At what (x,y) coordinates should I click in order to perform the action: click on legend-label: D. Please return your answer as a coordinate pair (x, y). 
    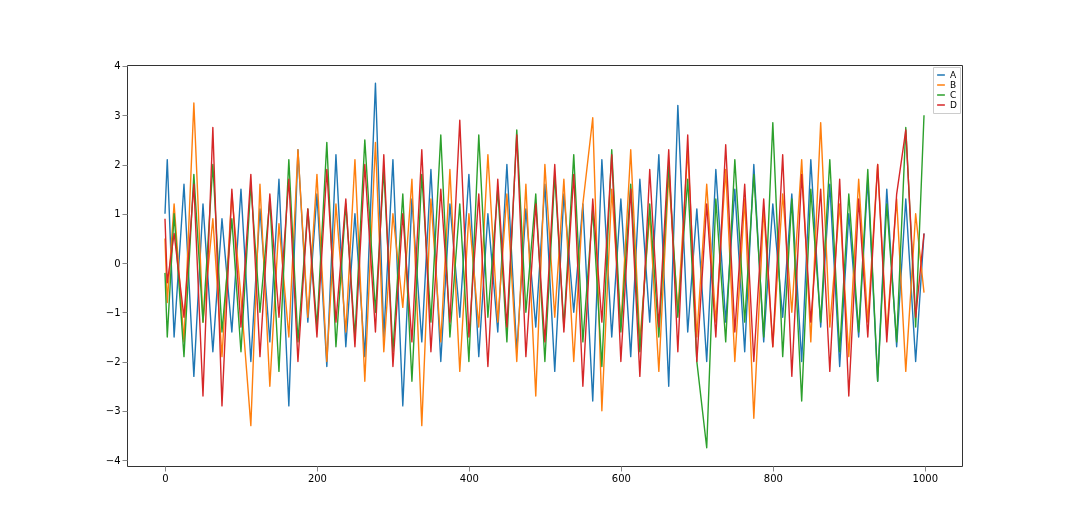
    Looking at the image, I should click on (953, 105).